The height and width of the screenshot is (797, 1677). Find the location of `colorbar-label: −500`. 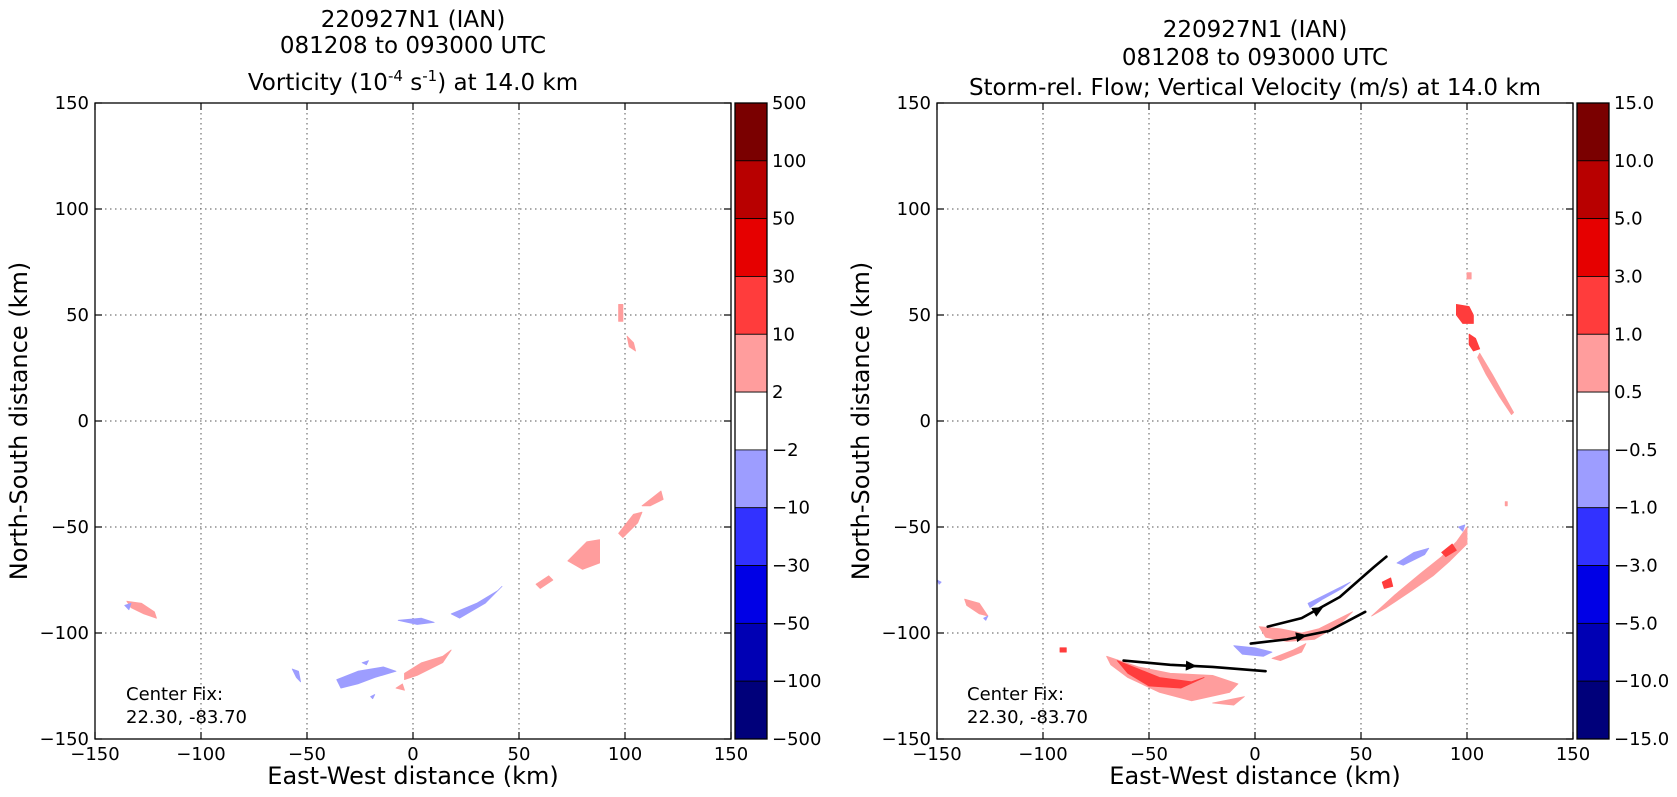

colorbar-label: −500 is located at coordinates (796, 739).